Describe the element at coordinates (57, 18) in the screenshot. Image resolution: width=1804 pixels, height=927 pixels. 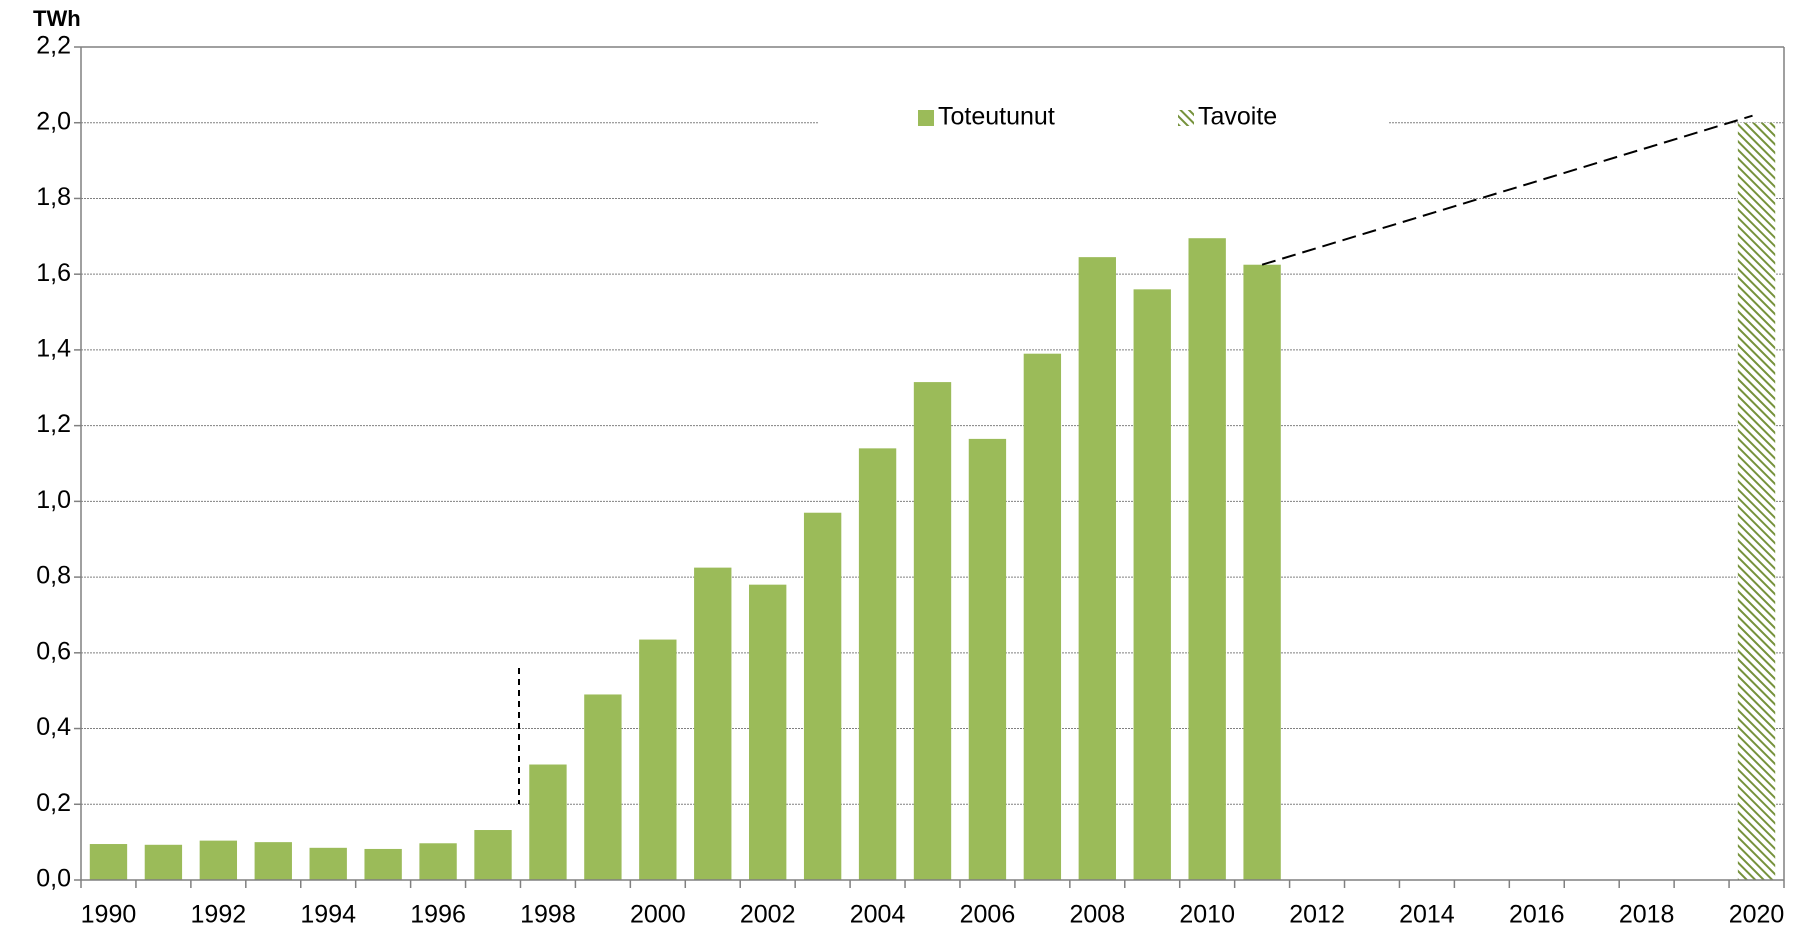
I see `y-axis-label: TWh` at that location.